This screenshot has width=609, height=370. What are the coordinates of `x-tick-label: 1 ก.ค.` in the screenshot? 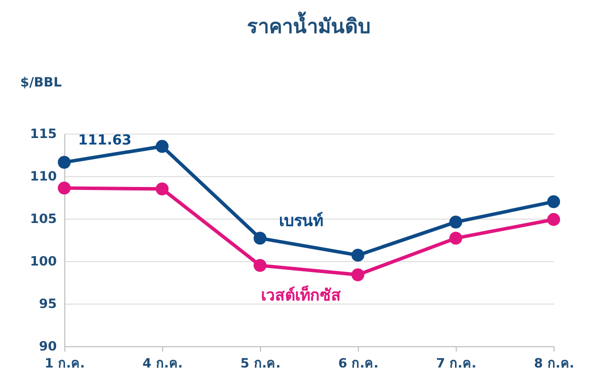 It's located at (64, 363).